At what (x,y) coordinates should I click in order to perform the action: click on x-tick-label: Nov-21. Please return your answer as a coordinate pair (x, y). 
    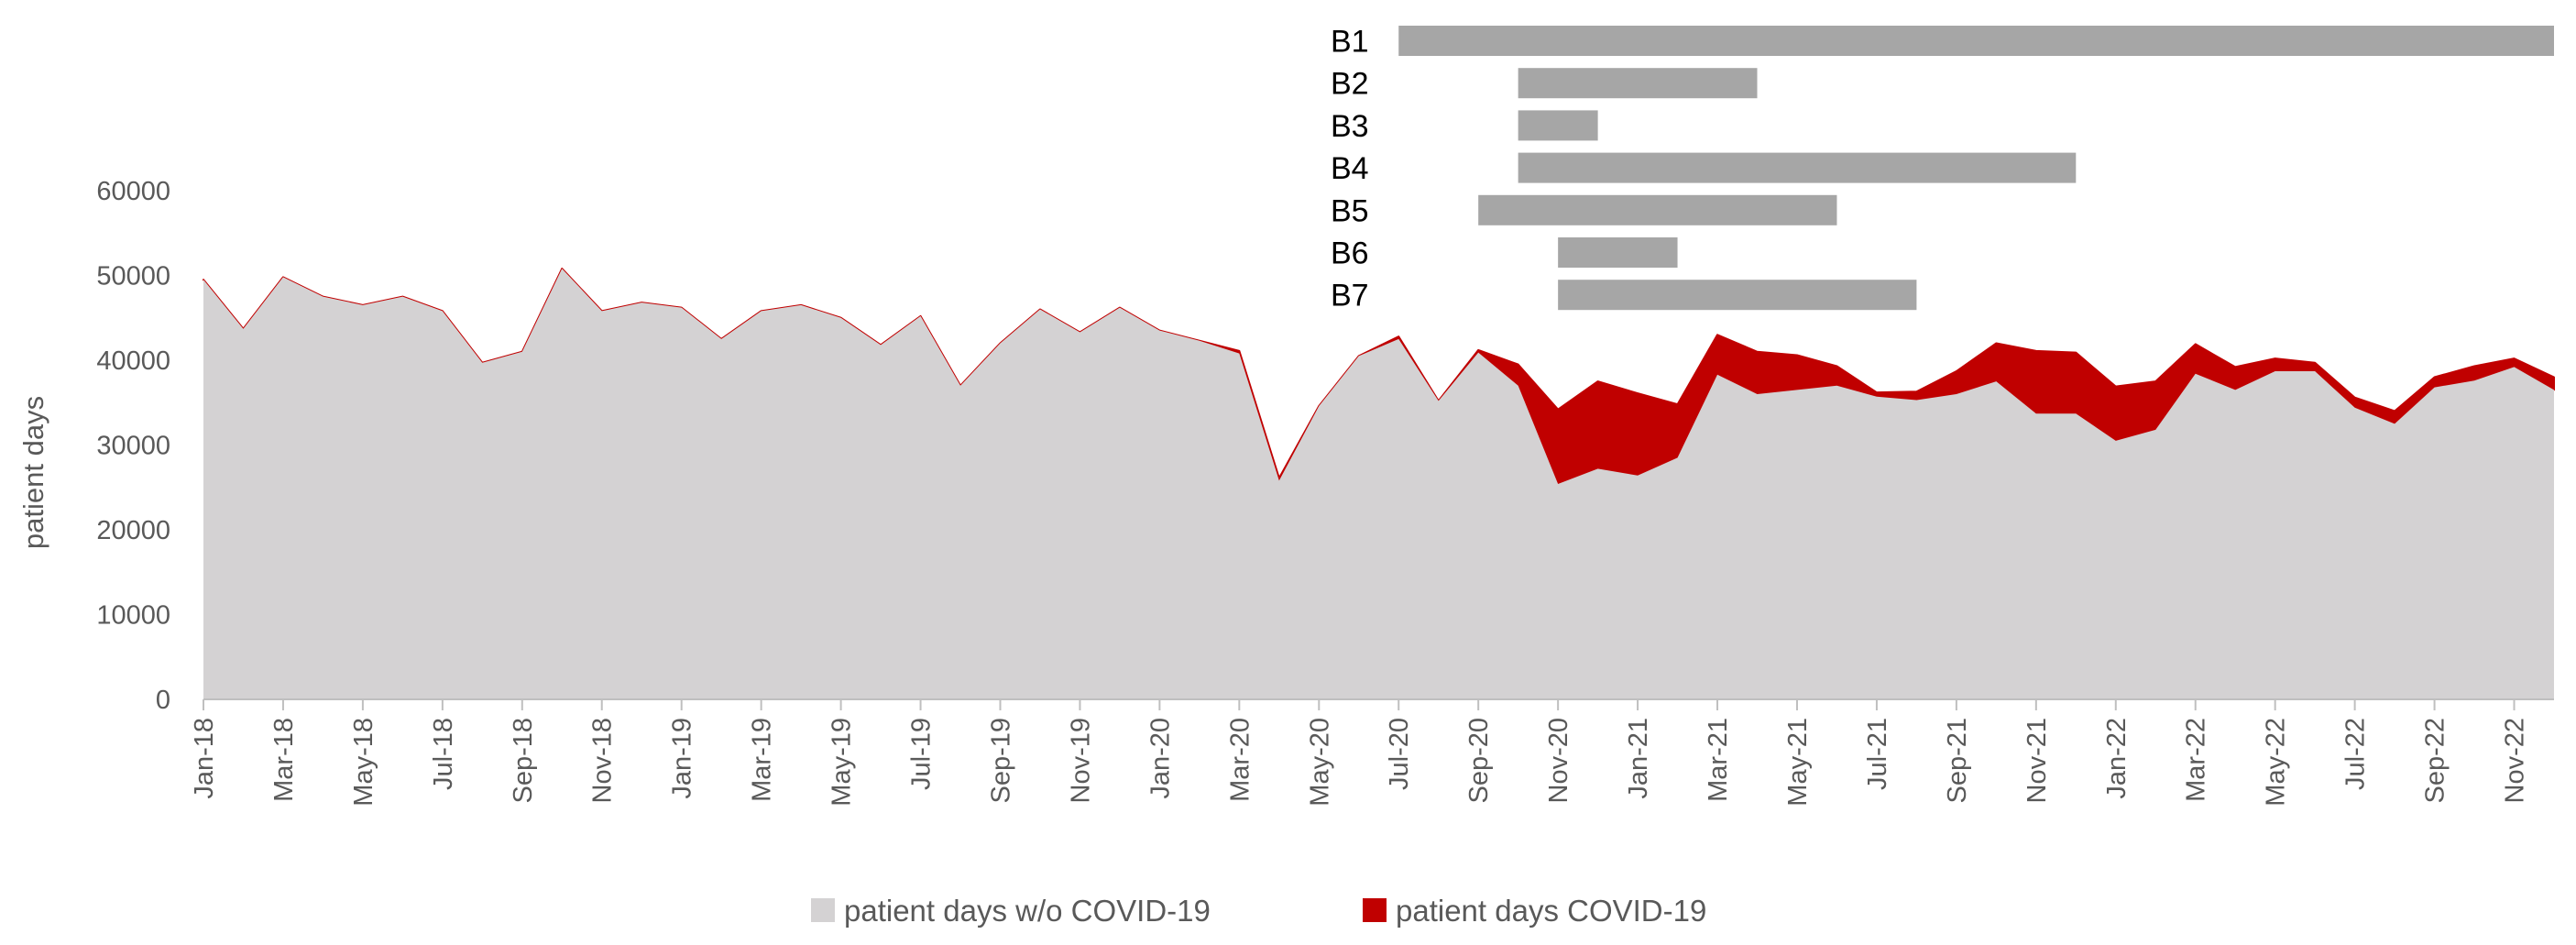
    Looking at the image, I should click on (2037, 761).